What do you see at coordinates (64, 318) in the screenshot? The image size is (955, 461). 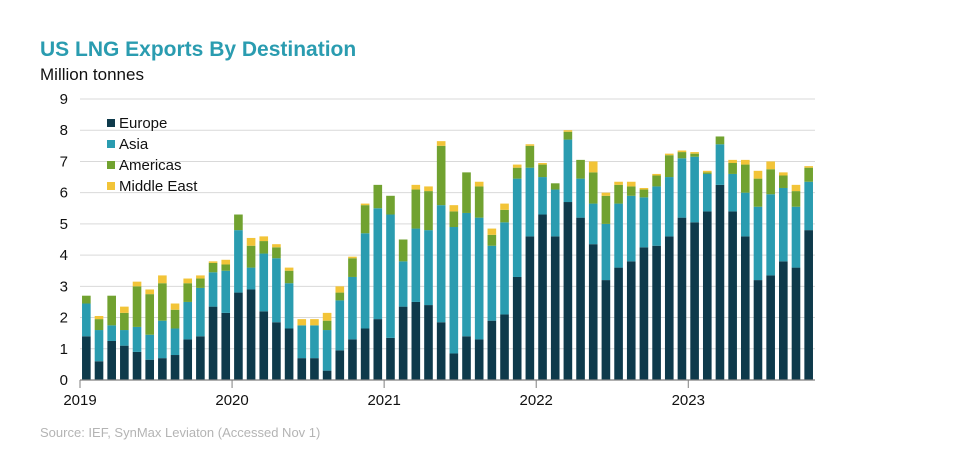 I see `y-tick-label: 2` at bounding box center [64, 318].